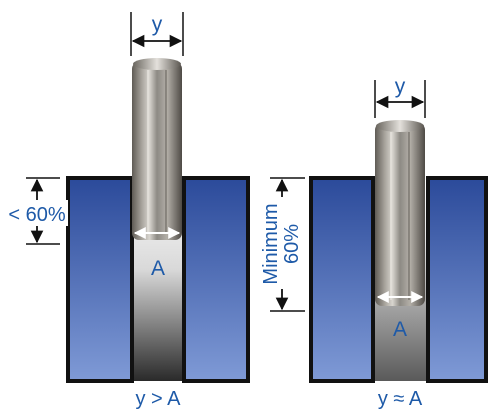 The height and width of the screenshot is (413, 488). Describe the element at coordinates (158, 399) in the screenshot. I see `left-caption: y > A` at that location.